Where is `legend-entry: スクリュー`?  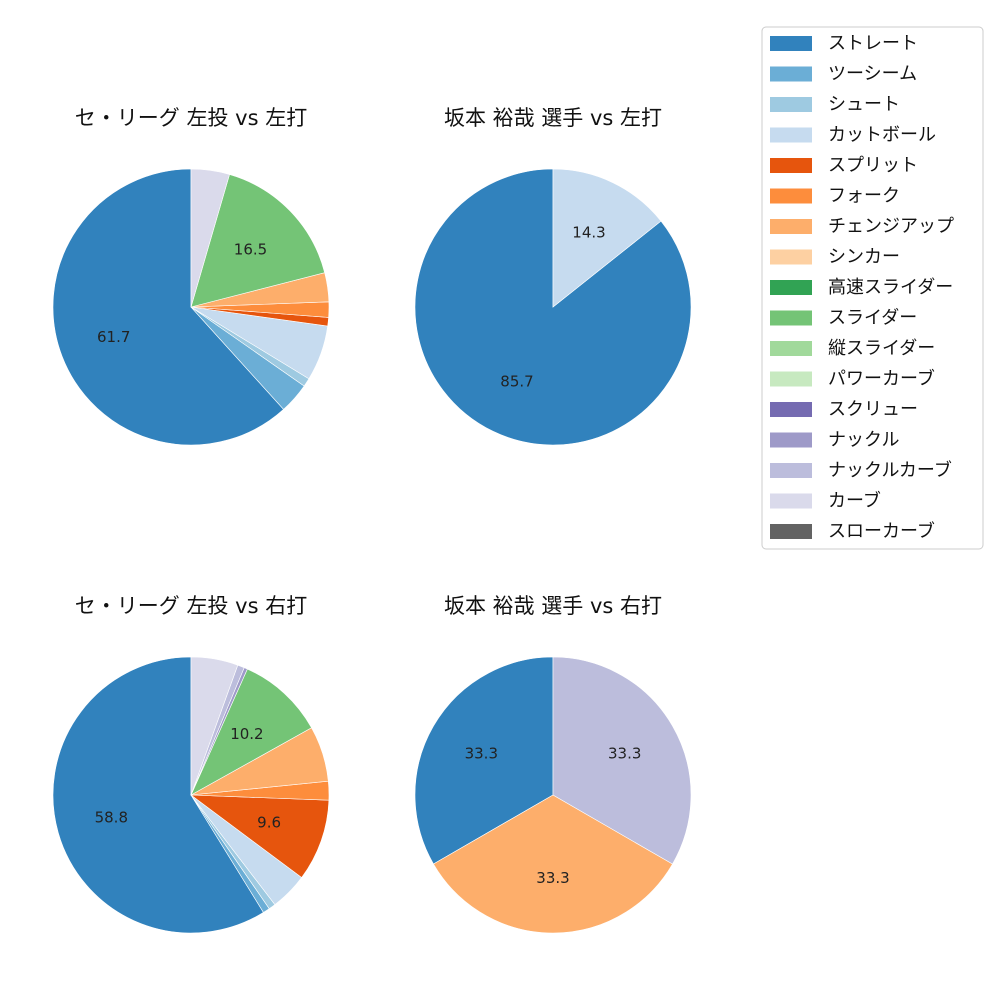 legend-entry: スクリュー is located at coordinates (844, 409).